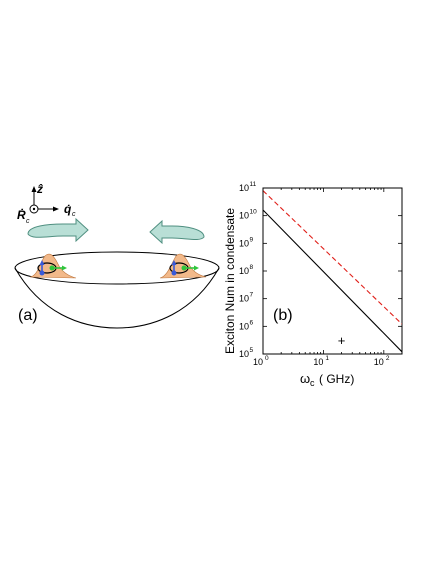 The height and width of the screenshot is (564, 436). I want to click on x-axis-label-unit: ( GHz), so click(336, 379).